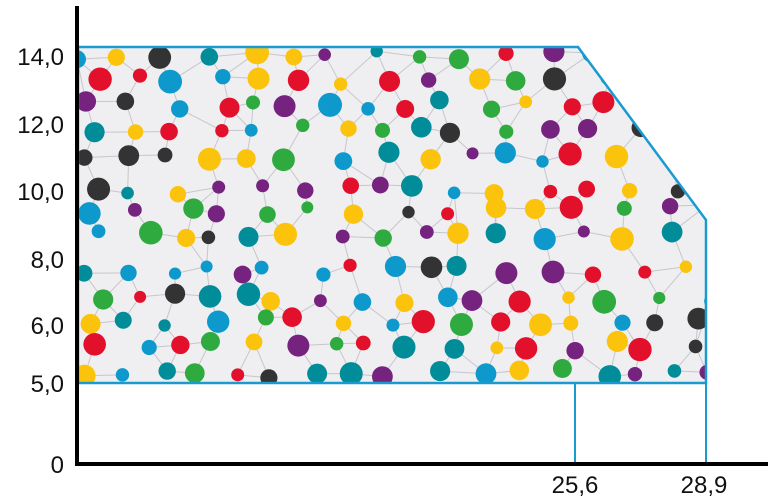  What do you see at coordinates (704, 485) in the screenshot?
I see `x-label-28-9: 28,9` at bounding box center [704, 485].